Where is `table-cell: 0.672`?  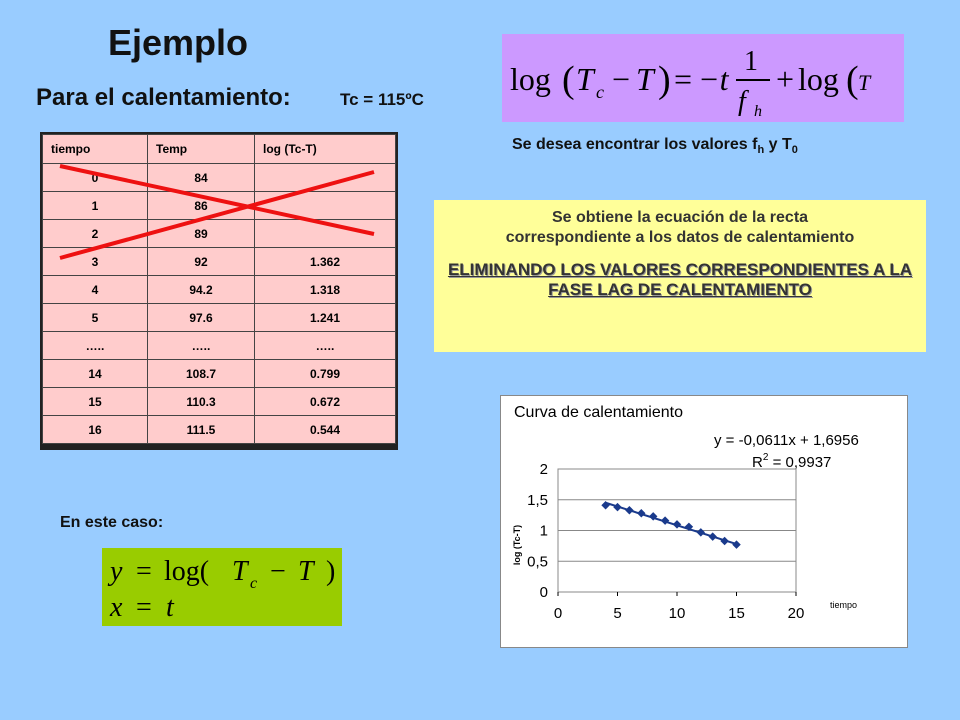 table-cell: 0.672 is located at coordinates (325, 401).